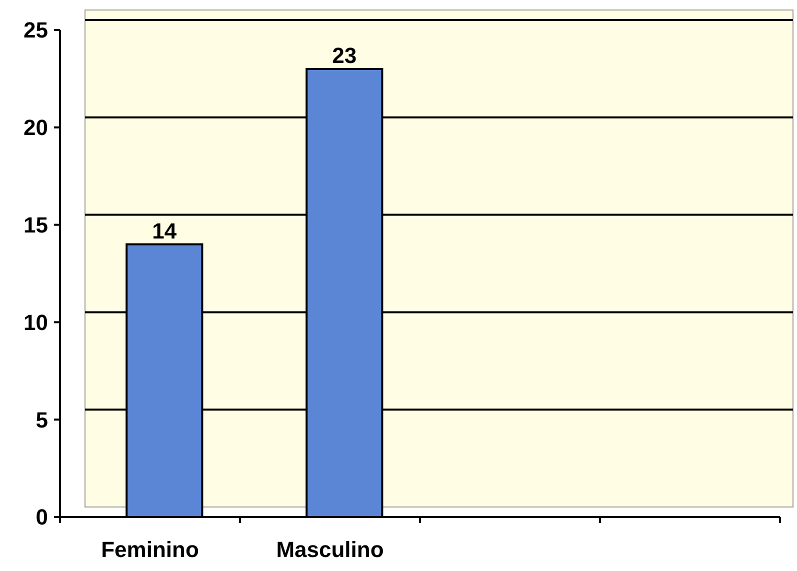 This screenshot has width=797, height=571. Describe the element at coordinates (42, 419) in the screenshot. I see `y-tick-label: 5` at that location.